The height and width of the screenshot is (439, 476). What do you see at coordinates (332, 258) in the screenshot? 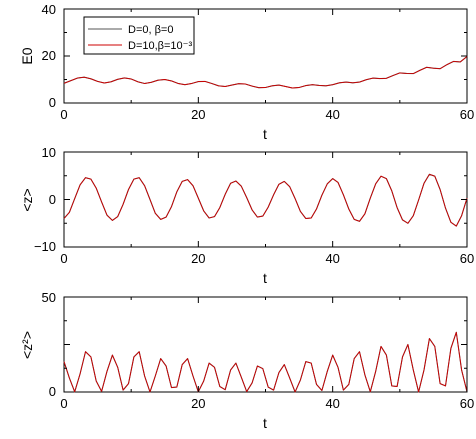
I see `panel-mean-z-xtick-label: 40` at bounding box center [332, 258].